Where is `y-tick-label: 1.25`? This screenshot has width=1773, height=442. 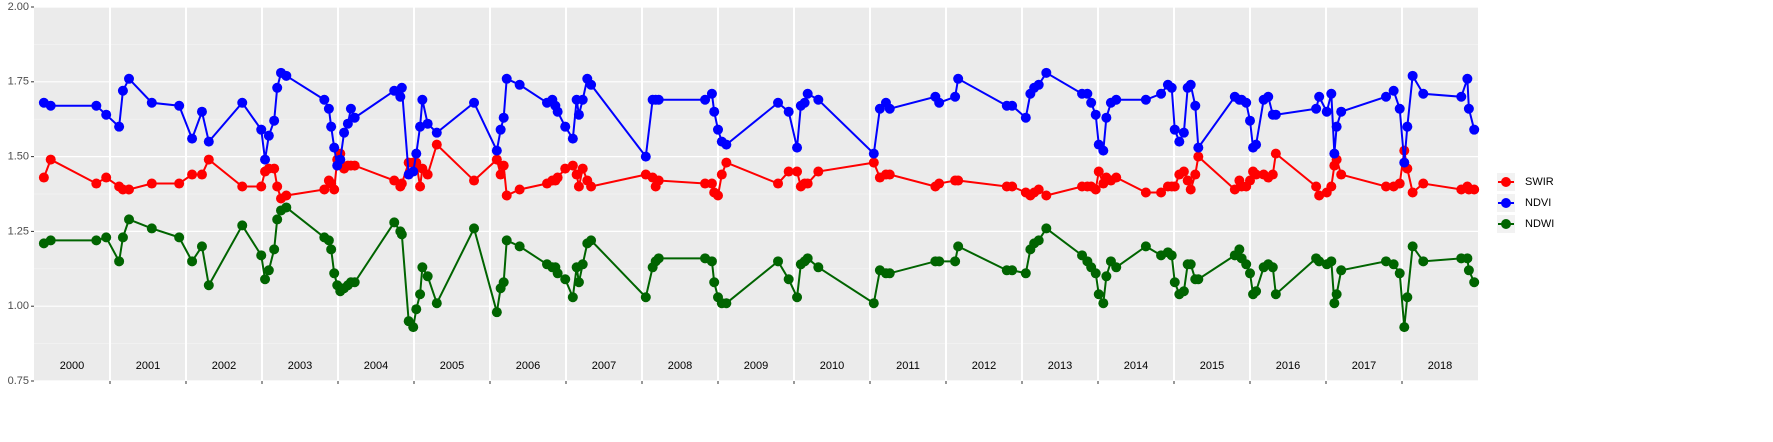
y-tick-label: 1.25 is located at coordinates (18, 231).